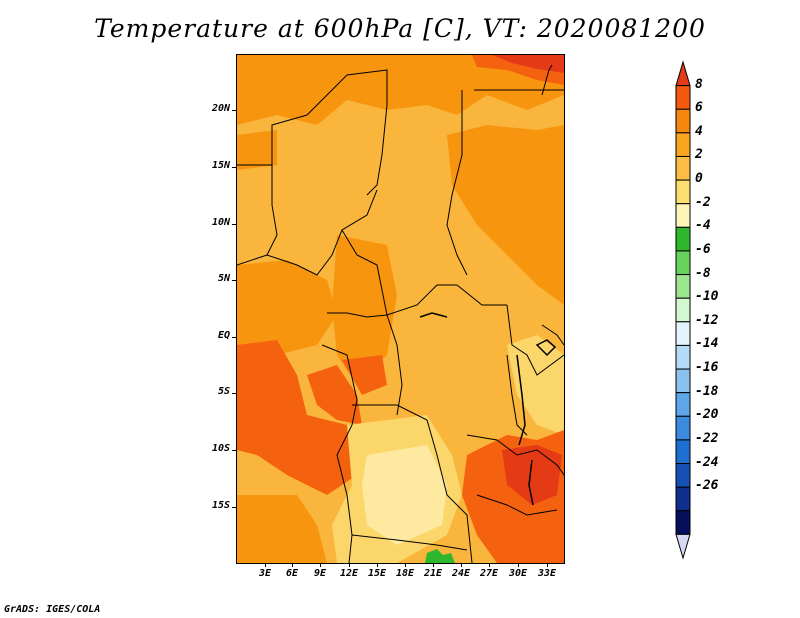 This screenshot has height=618, width=800. Describe the element at coordinates (334, 395) in the screenshot. I see `field-hot-sw2` at that location.